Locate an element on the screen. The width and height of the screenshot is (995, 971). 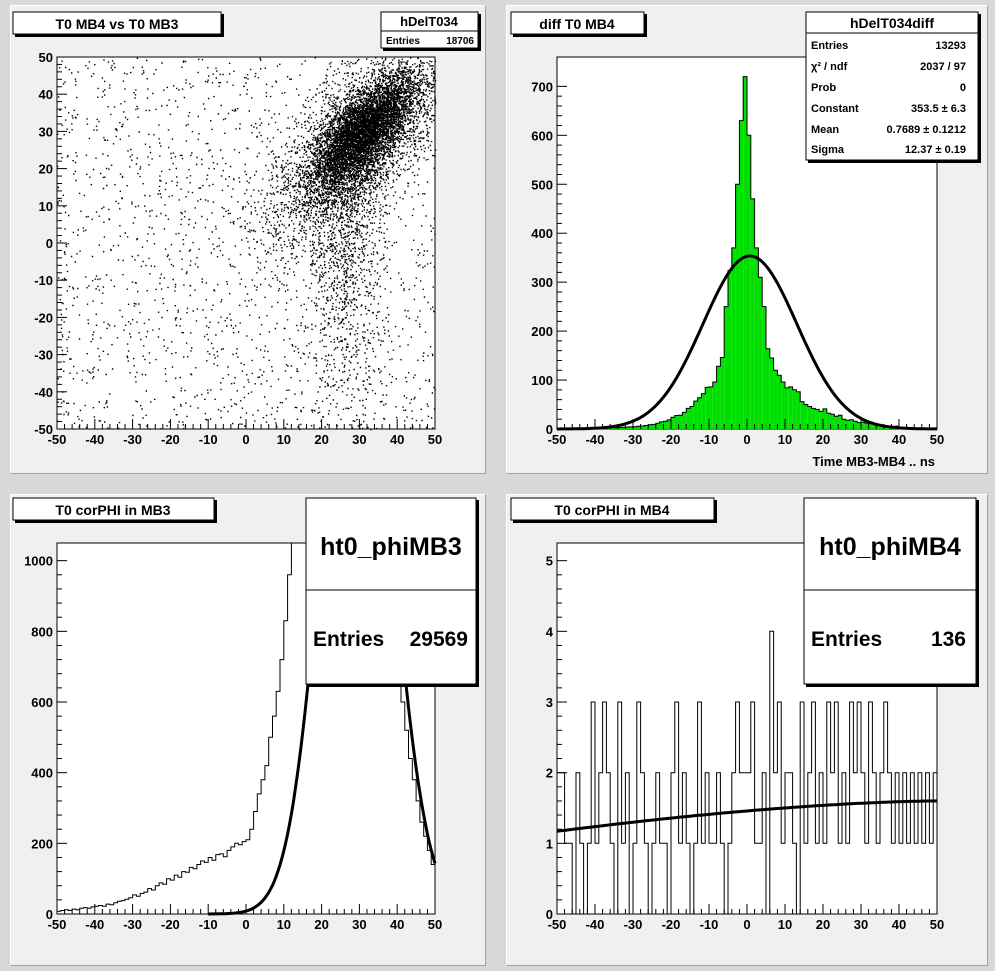
y-tick-label: 800 is located at coordinates (42, 631).